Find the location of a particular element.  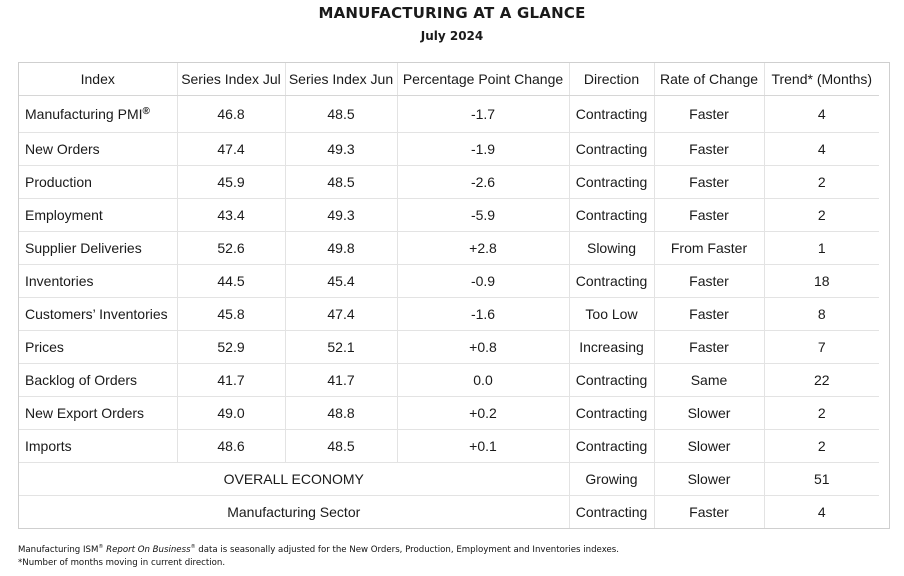

row-index: Prices is located at coordinates (98, 347).